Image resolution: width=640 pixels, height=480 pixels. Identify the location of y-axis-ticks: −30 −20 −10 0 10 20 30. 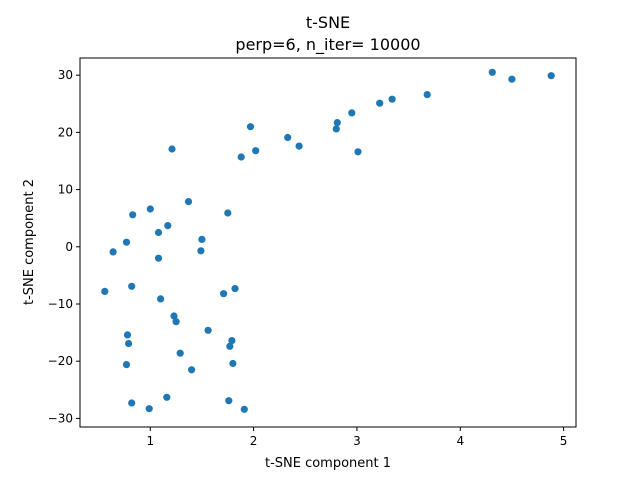
(64, 246).